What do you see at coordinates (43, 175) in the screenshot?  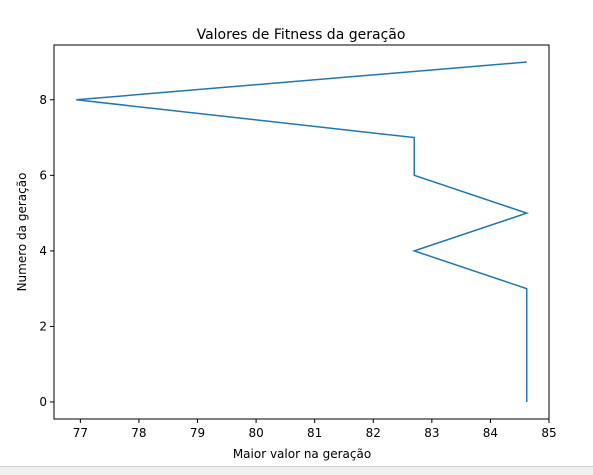 I see `y-tick-label: 6` at bounding box center [43, 175].